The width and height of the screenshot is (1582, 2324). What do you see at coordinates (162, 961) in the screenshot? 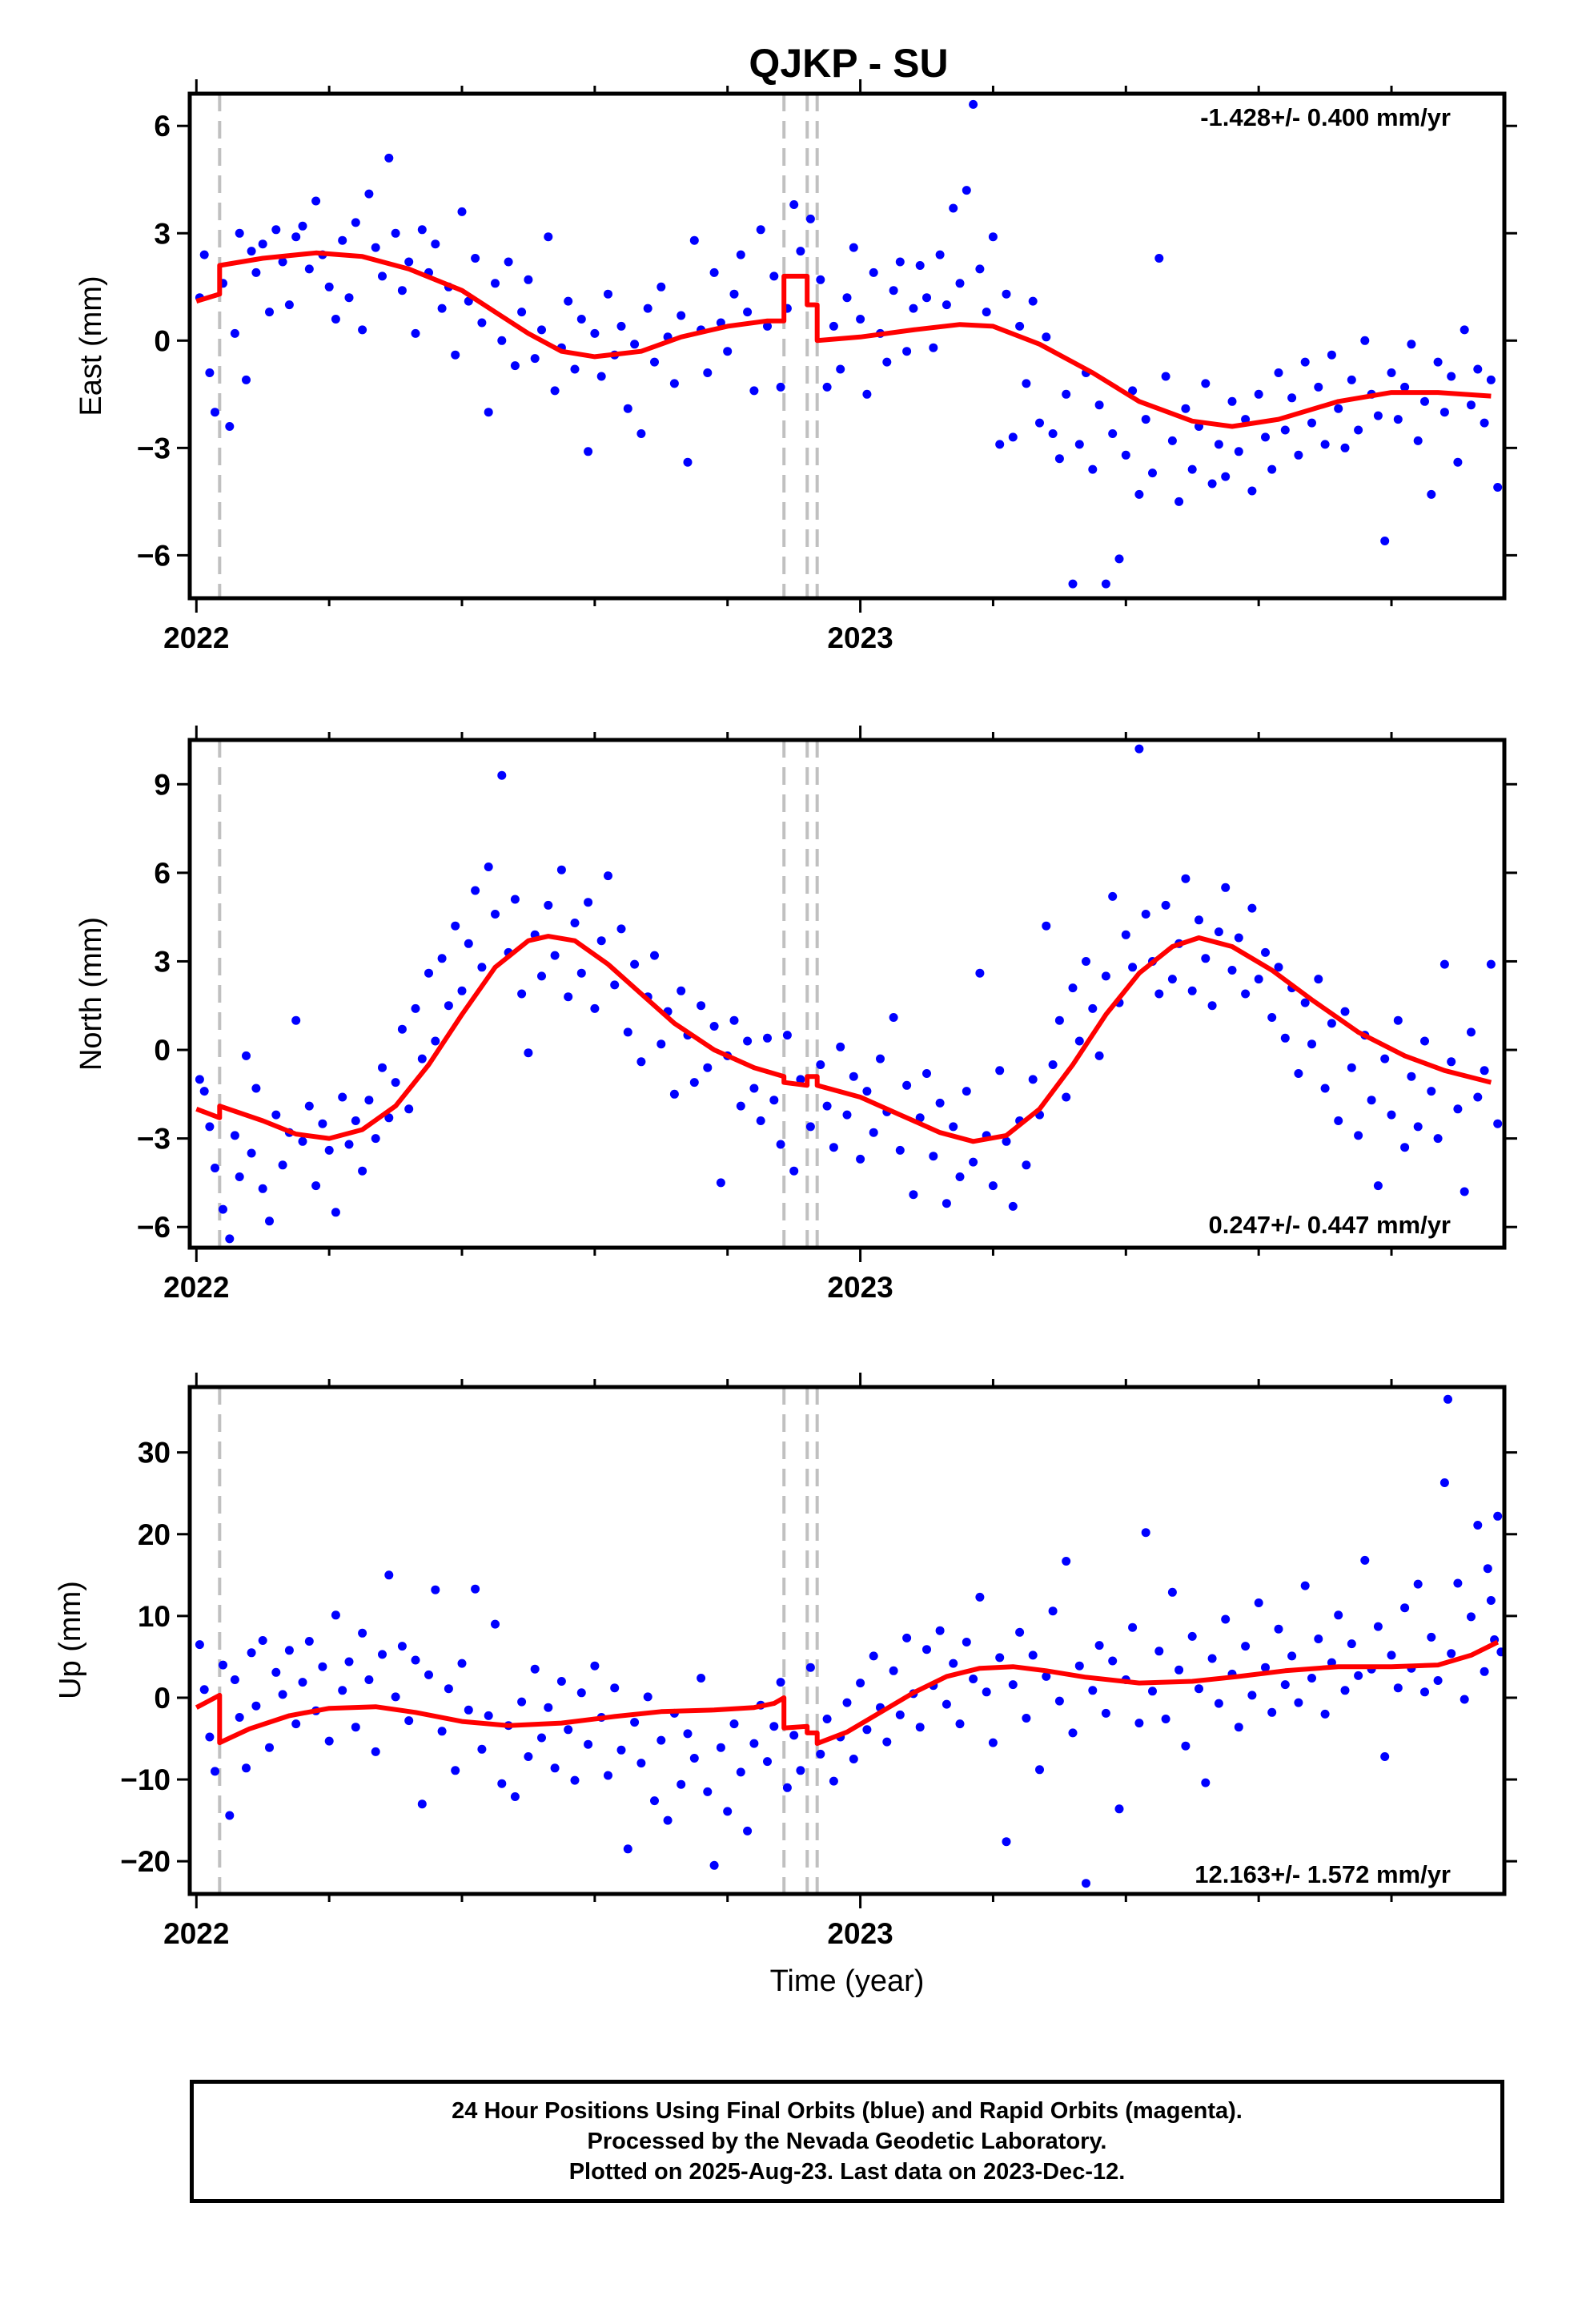
I see `north-ytick-label: 3` at bounding box center [162, 961].